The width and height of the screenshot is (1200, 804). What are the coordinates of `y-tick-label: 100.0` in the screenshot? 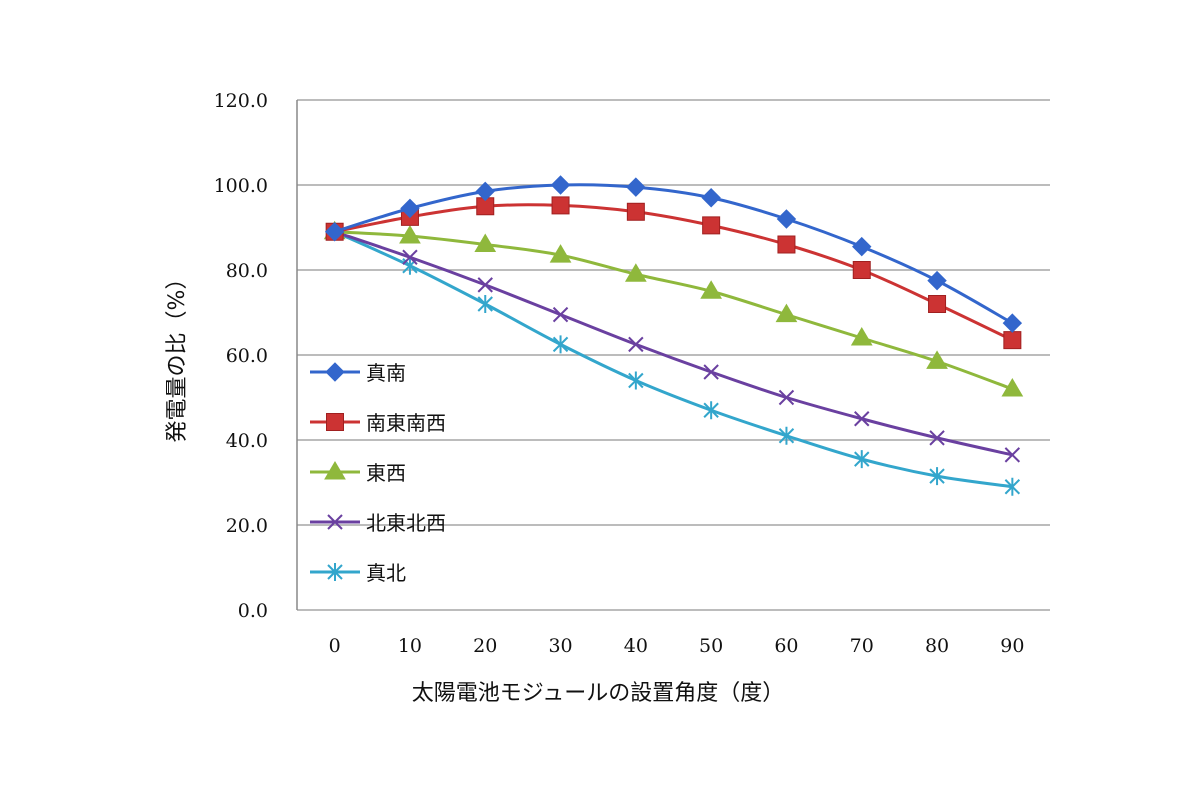 It's located at (241, 186).